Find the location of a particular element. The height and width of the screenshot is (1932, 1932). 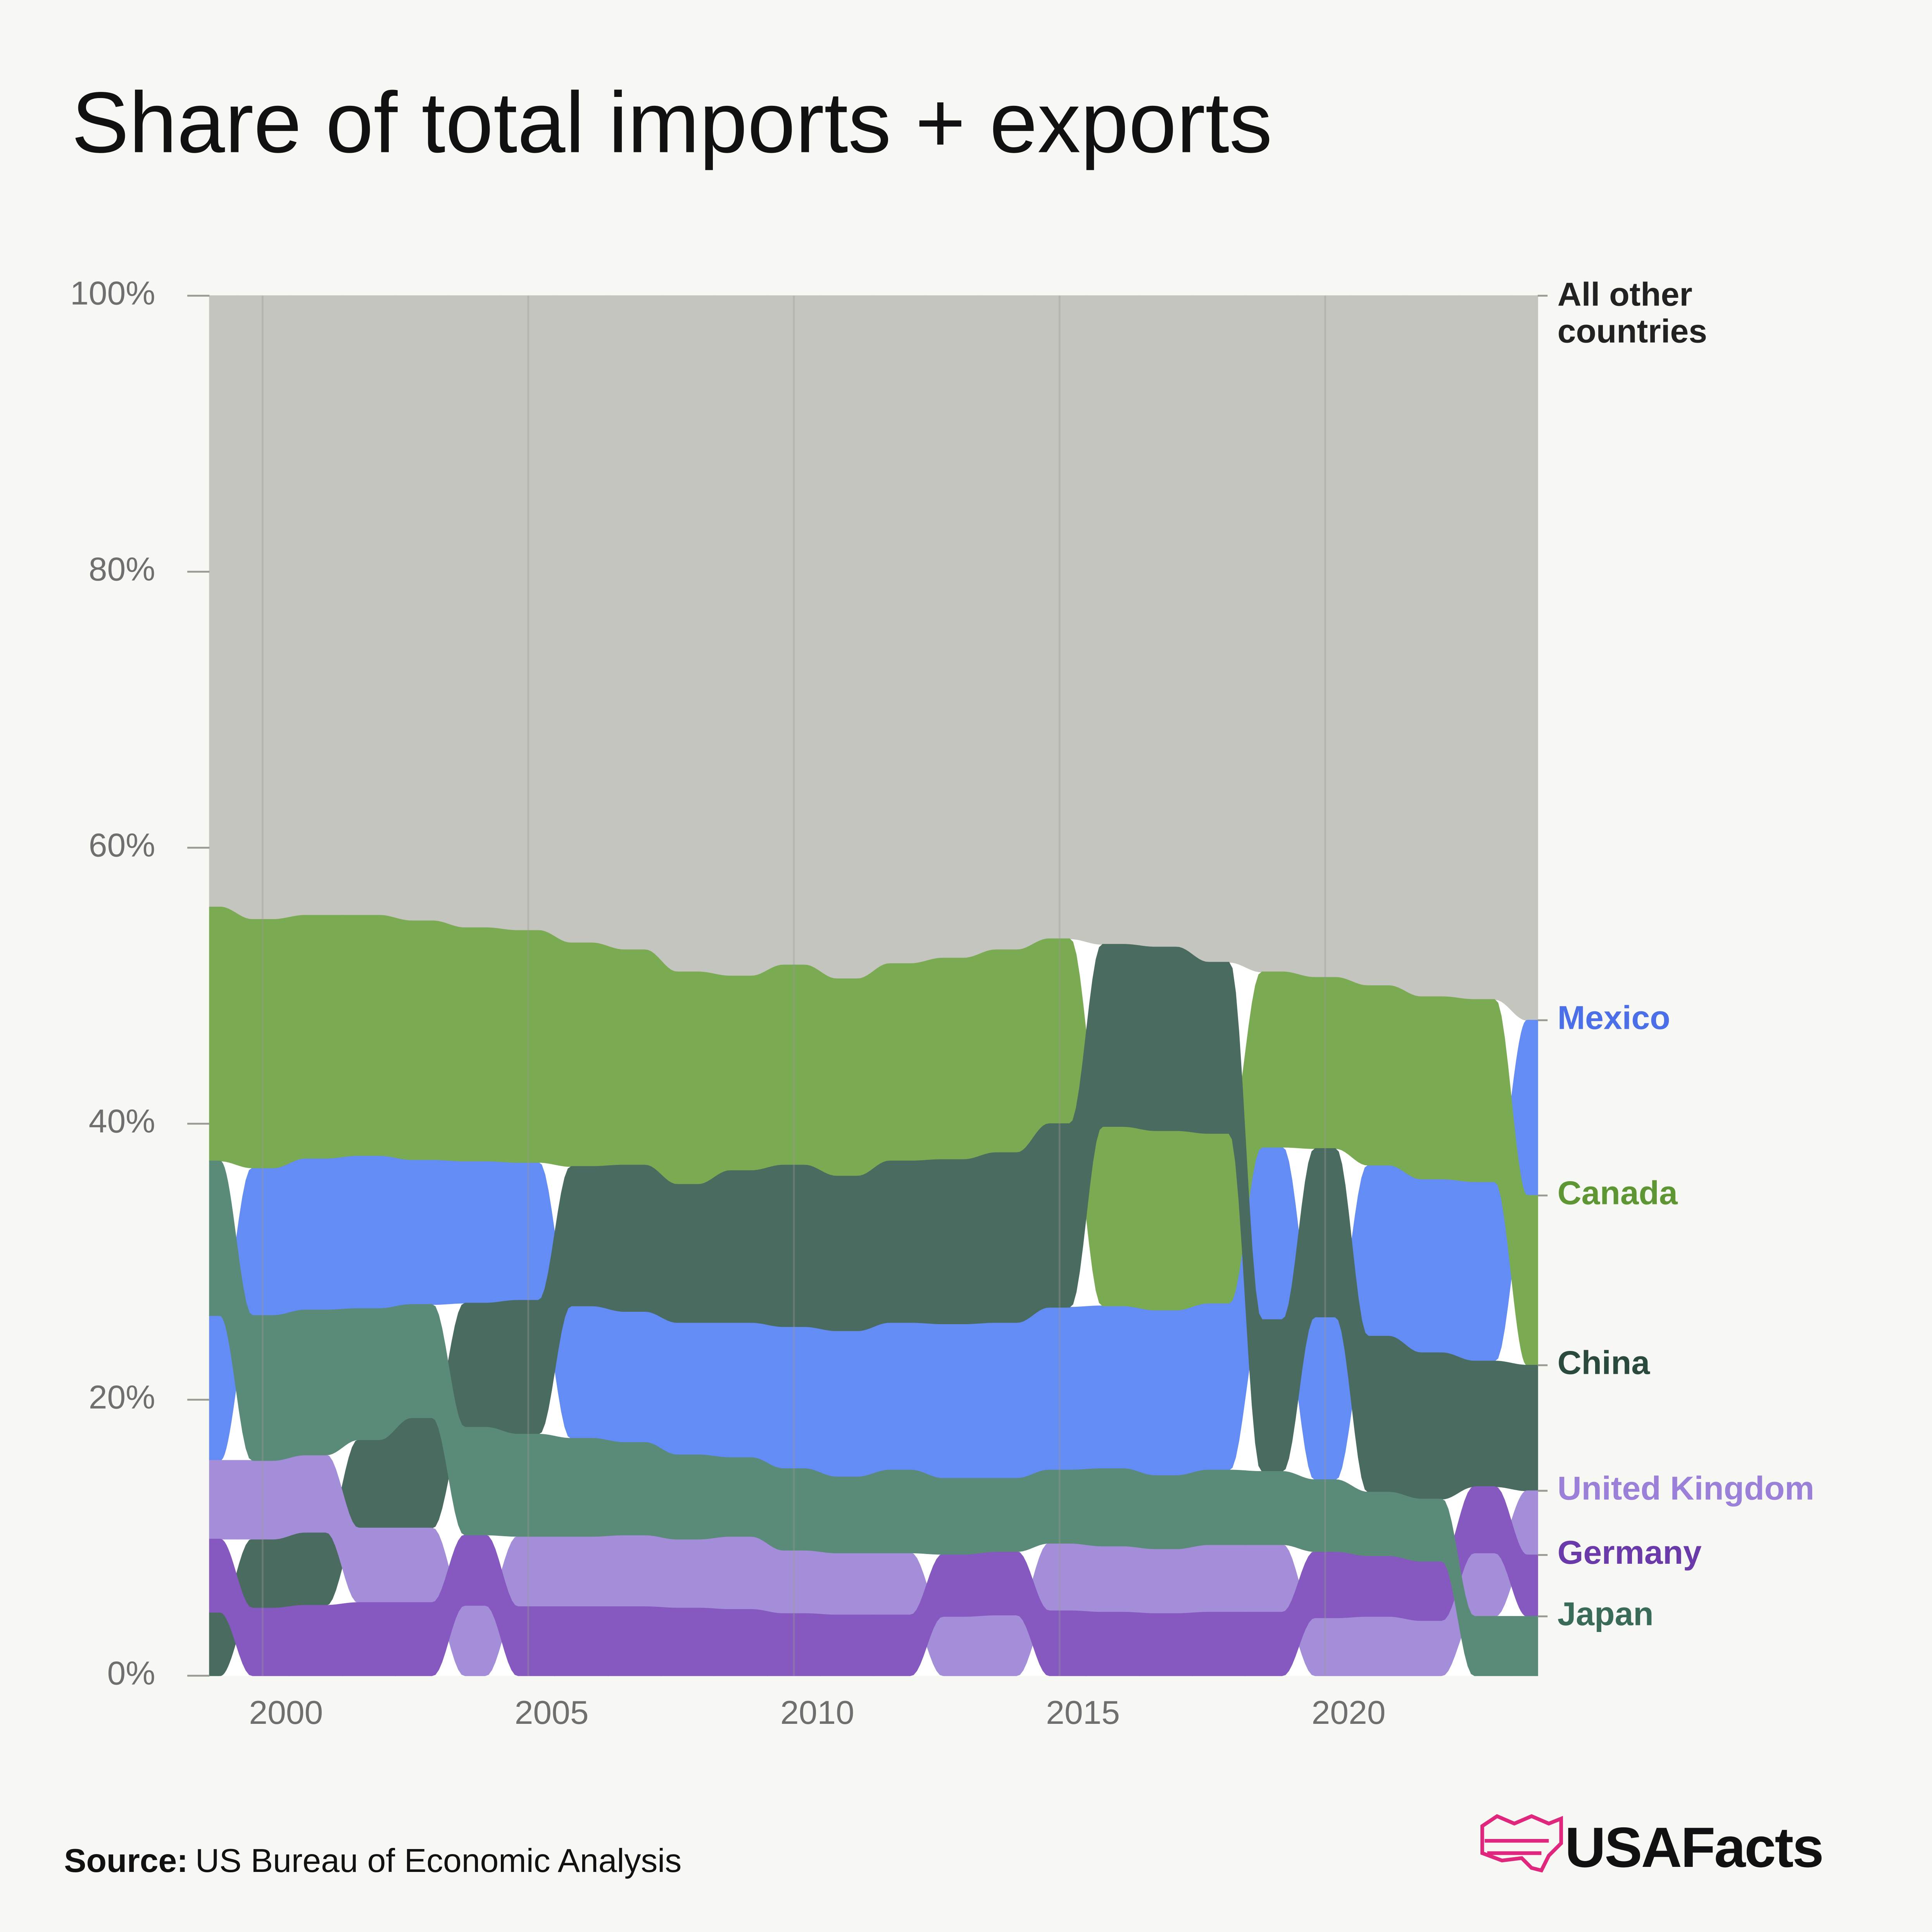

x-tick-label: 2015 is located at coordinates (1083, 1712).